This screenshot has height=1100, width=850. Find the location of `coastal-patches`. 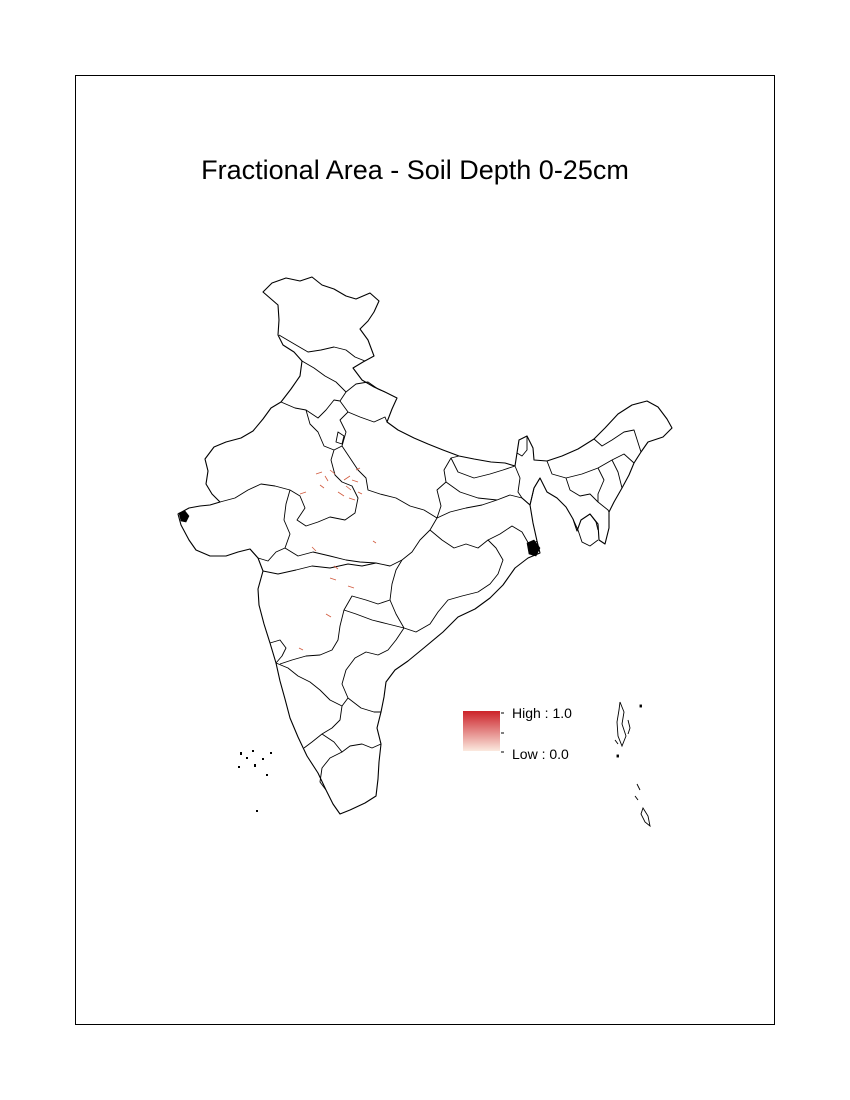

coastal-patches is located at coordinates (359, 533).